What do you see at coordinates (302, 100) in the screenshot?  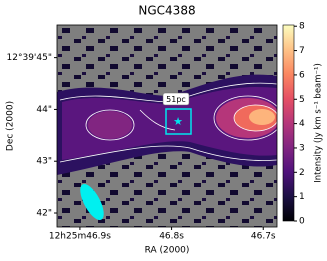 I see `colorbar-tick-label: 5` at bounding box center [302, 100].